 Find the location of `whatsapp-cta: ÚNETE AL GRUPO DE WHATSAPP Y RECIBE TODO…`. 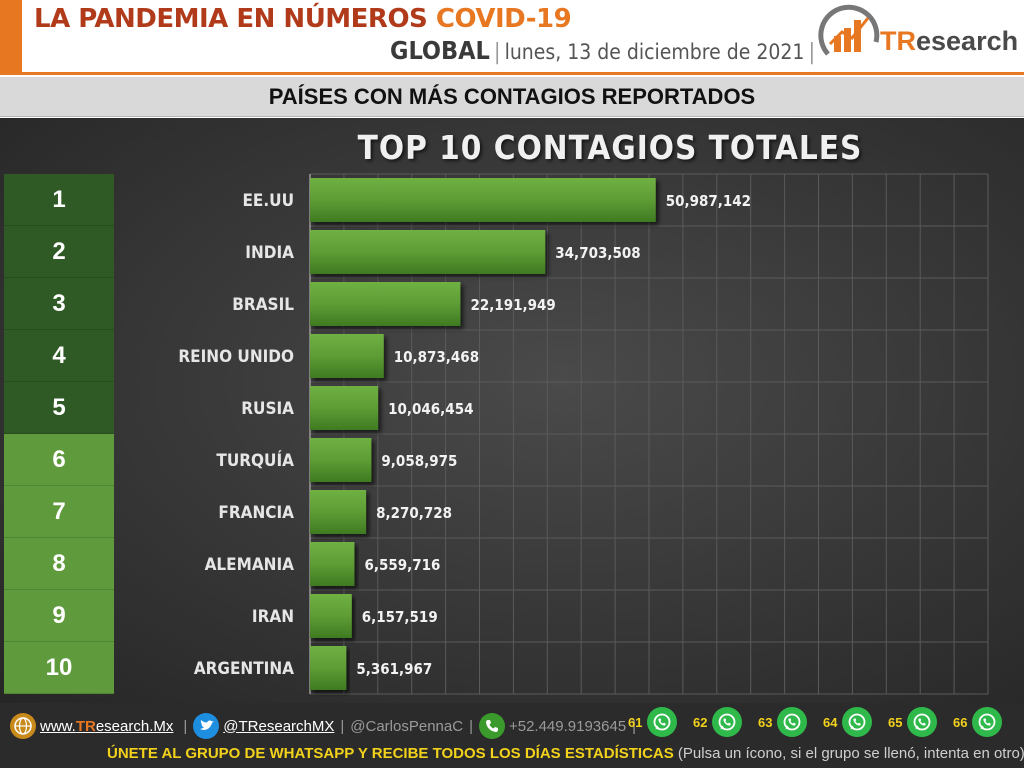

whatsapp-cta: ÚNETE AL GRUPO DE WHATSAPP Y RECIBE TODO… is located at coordinates (390, 753).